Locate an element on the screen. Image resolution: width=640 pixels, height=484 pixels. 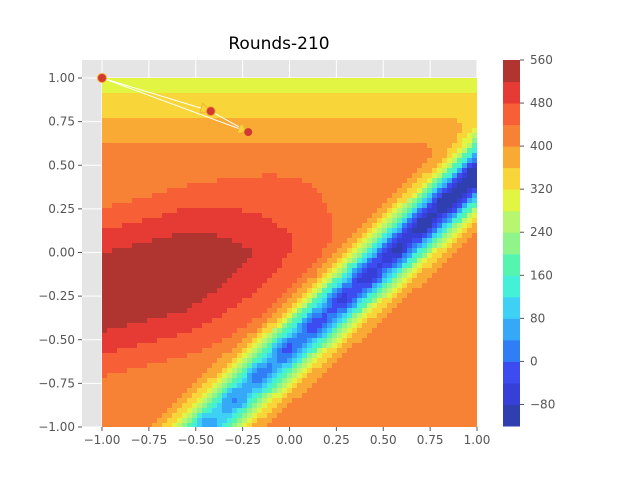
x-tick-label: −1.00 is located at coordinates (102, 440).